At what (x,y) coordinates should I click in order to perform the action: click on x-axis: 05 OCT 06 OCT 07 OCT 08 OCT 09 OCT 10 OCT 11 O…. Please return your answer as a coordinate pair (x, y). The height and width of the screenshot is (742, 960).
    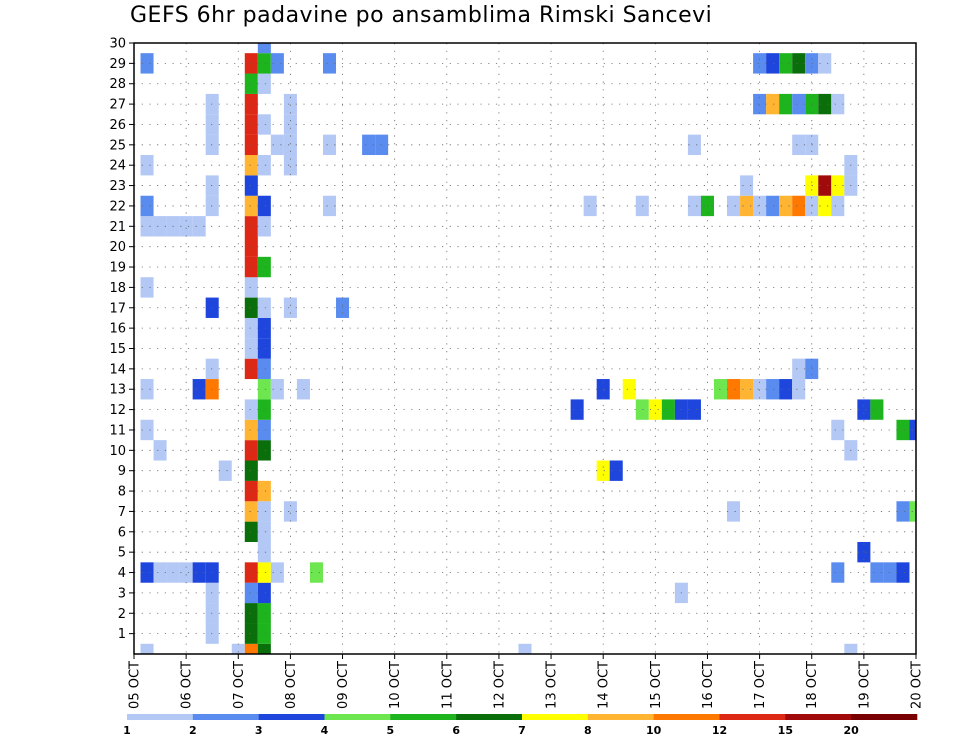
    Looking at the image, I should click on (526, 681).